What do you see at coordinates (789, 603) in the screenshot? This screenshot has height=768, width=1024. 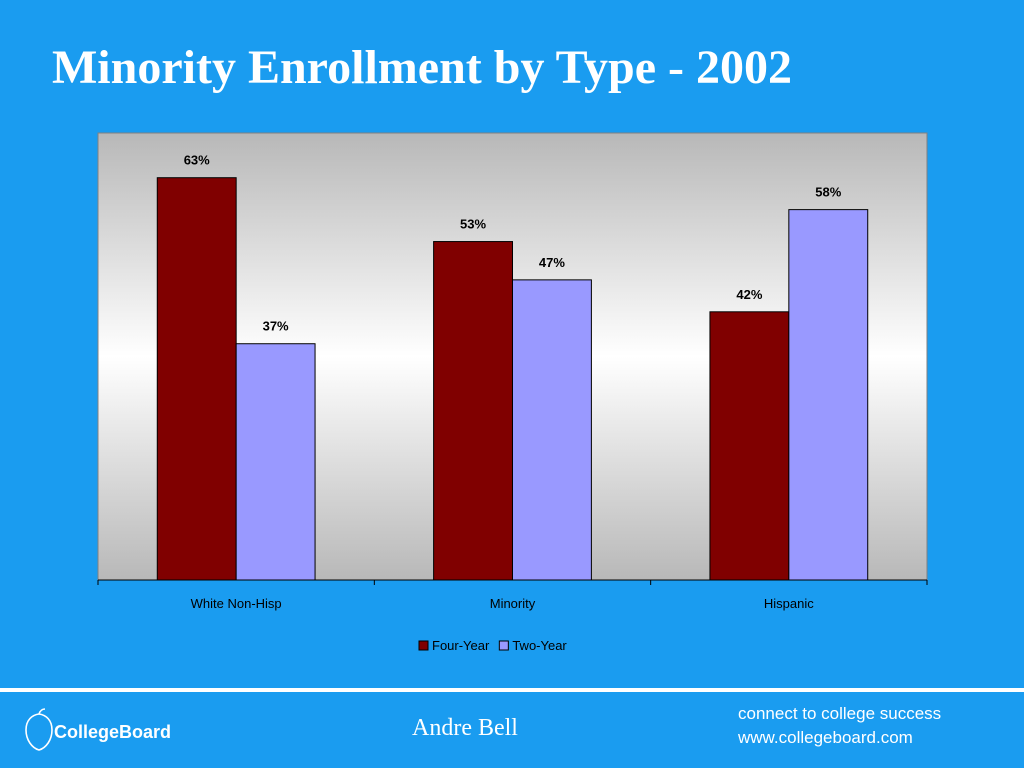 I see `x-tick-label: Hispanic` at bounding box center [789, 603].